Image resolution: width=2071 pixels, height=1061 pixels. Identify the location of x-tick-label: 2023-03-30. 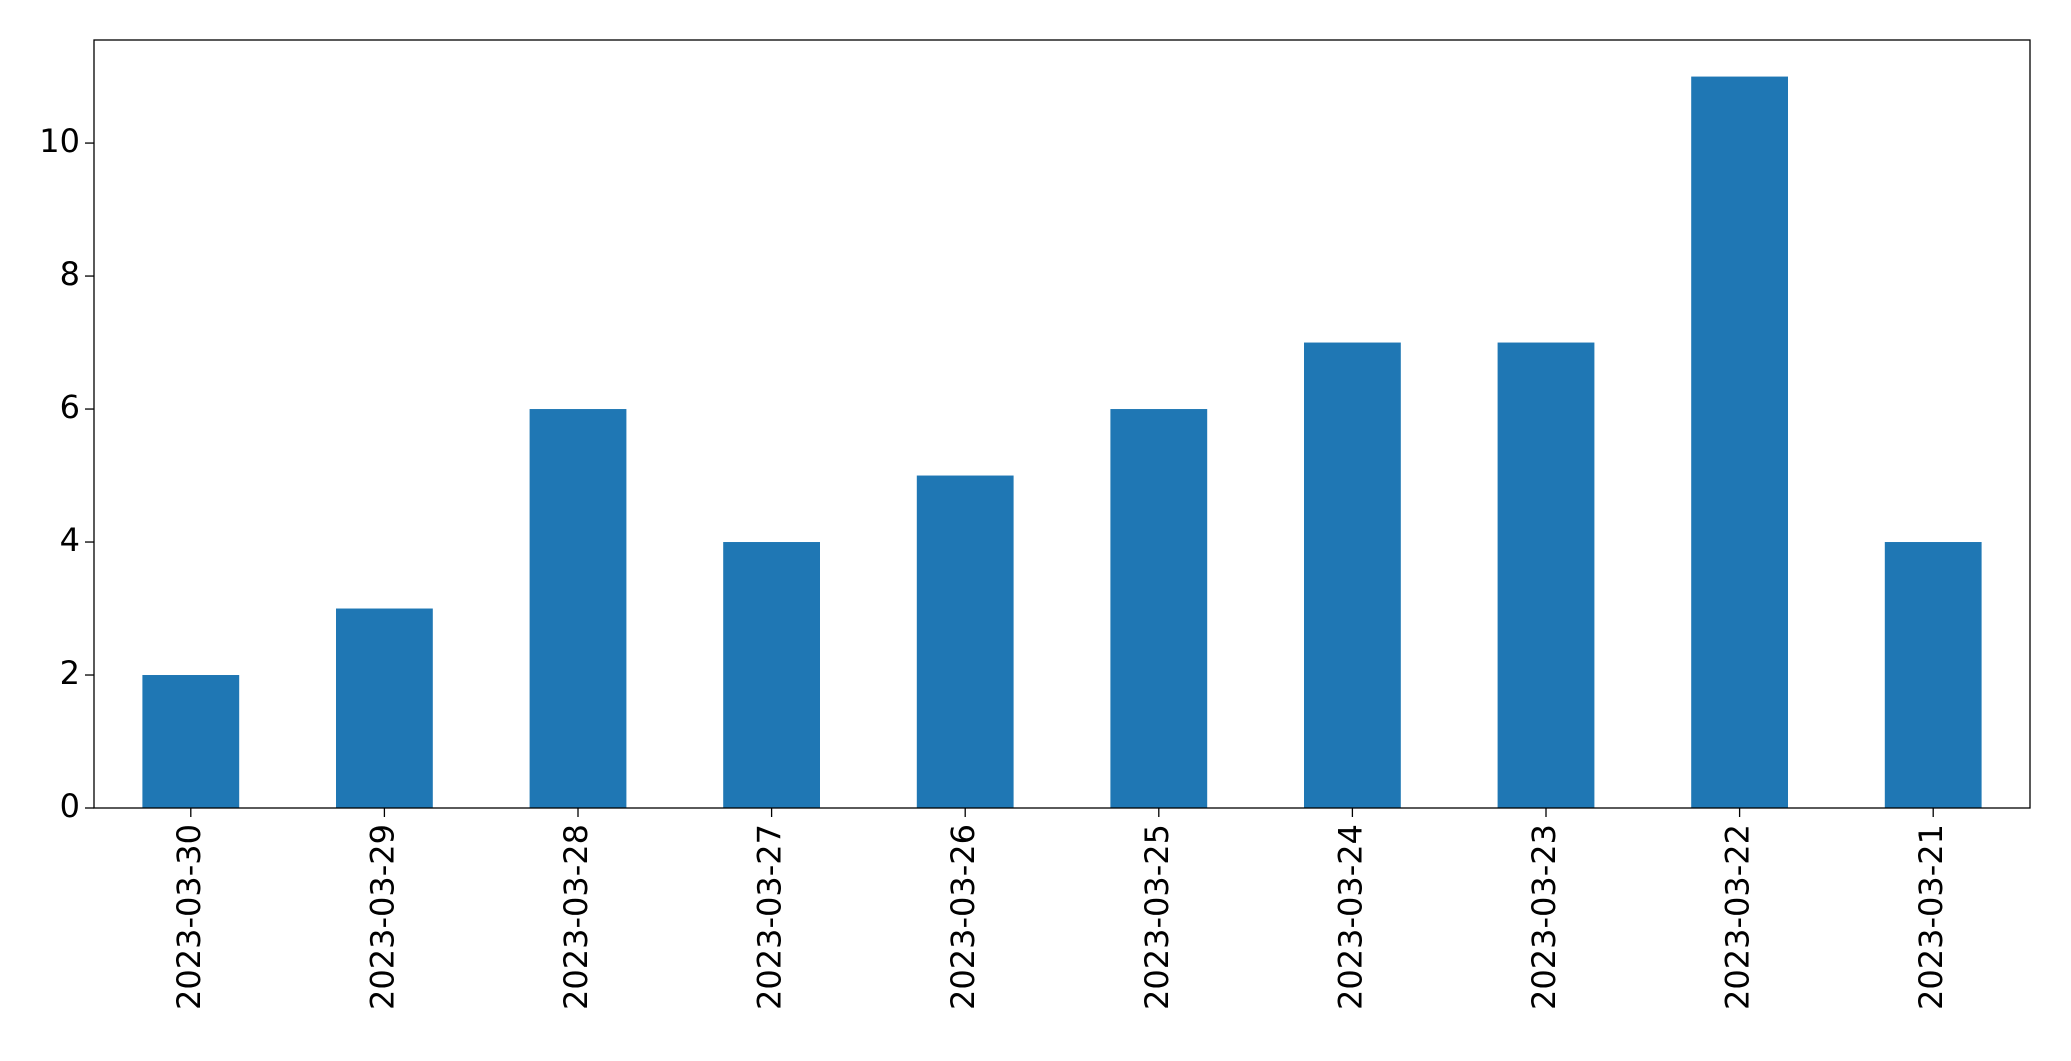
(189, 917).